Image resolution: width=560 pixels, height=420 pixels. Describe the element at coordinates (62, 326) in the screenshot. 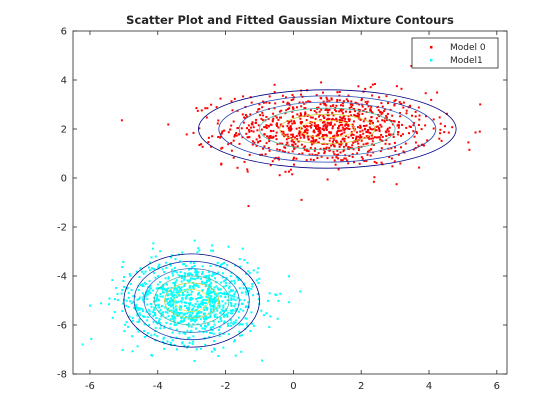

I see `y-tick-label: -6` at that location.